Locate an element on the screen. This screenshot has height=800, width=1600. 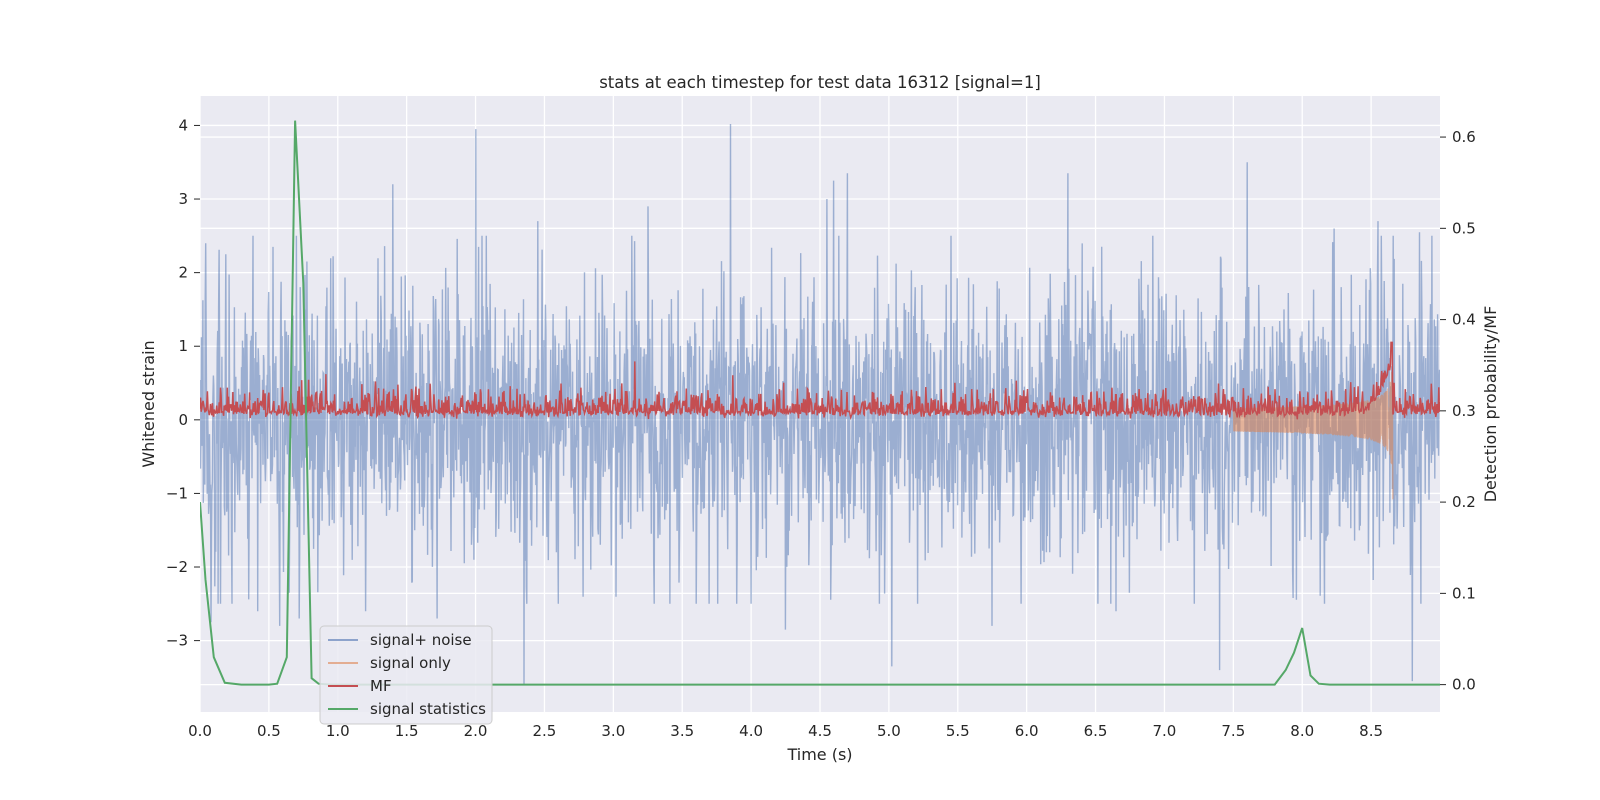
y-tick-label: −3 is located at coordinates (177, 641).